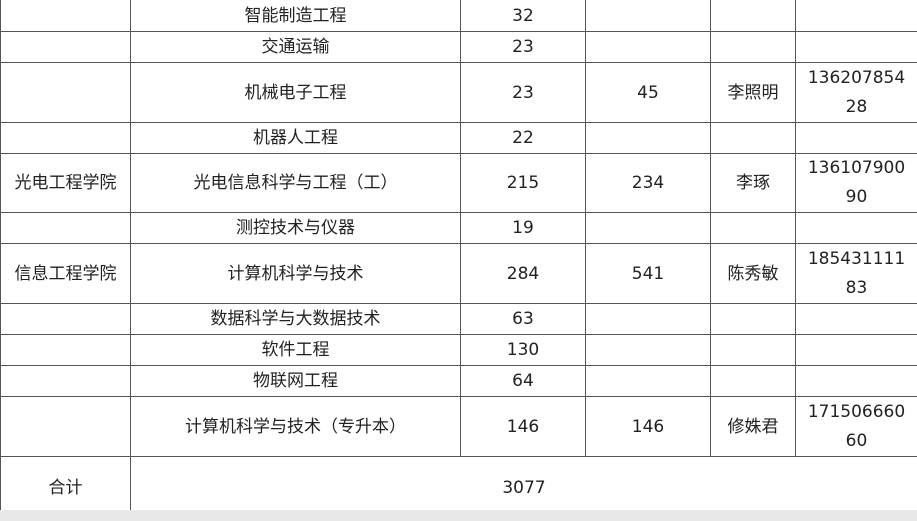 The width and height of the screenshot is (917, 521). What do you see at coordinates (523, 426) in the screenshot?
I see `cell-count: 146` at bounding box center [523, 426].